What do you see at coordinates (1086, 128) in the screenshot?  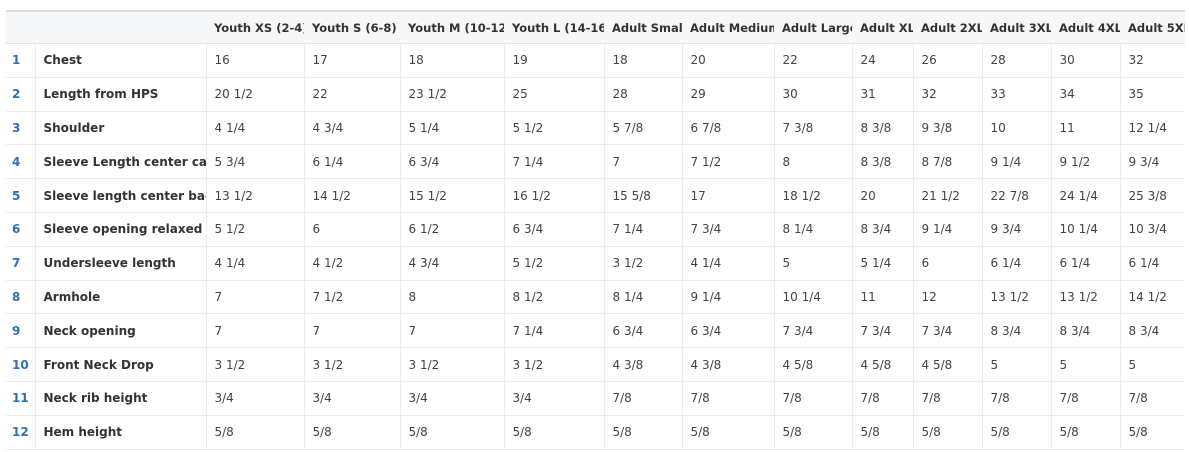 I see `measurement-cell: 11` at bounding box center [1086, 128].